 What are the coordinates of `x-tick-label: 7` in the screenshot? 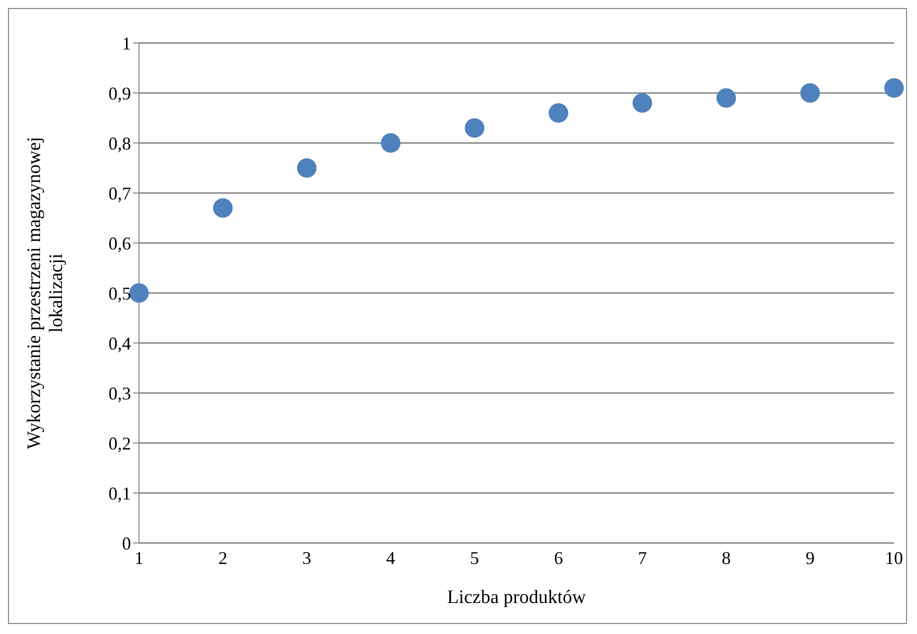 It's located at (642, 558).